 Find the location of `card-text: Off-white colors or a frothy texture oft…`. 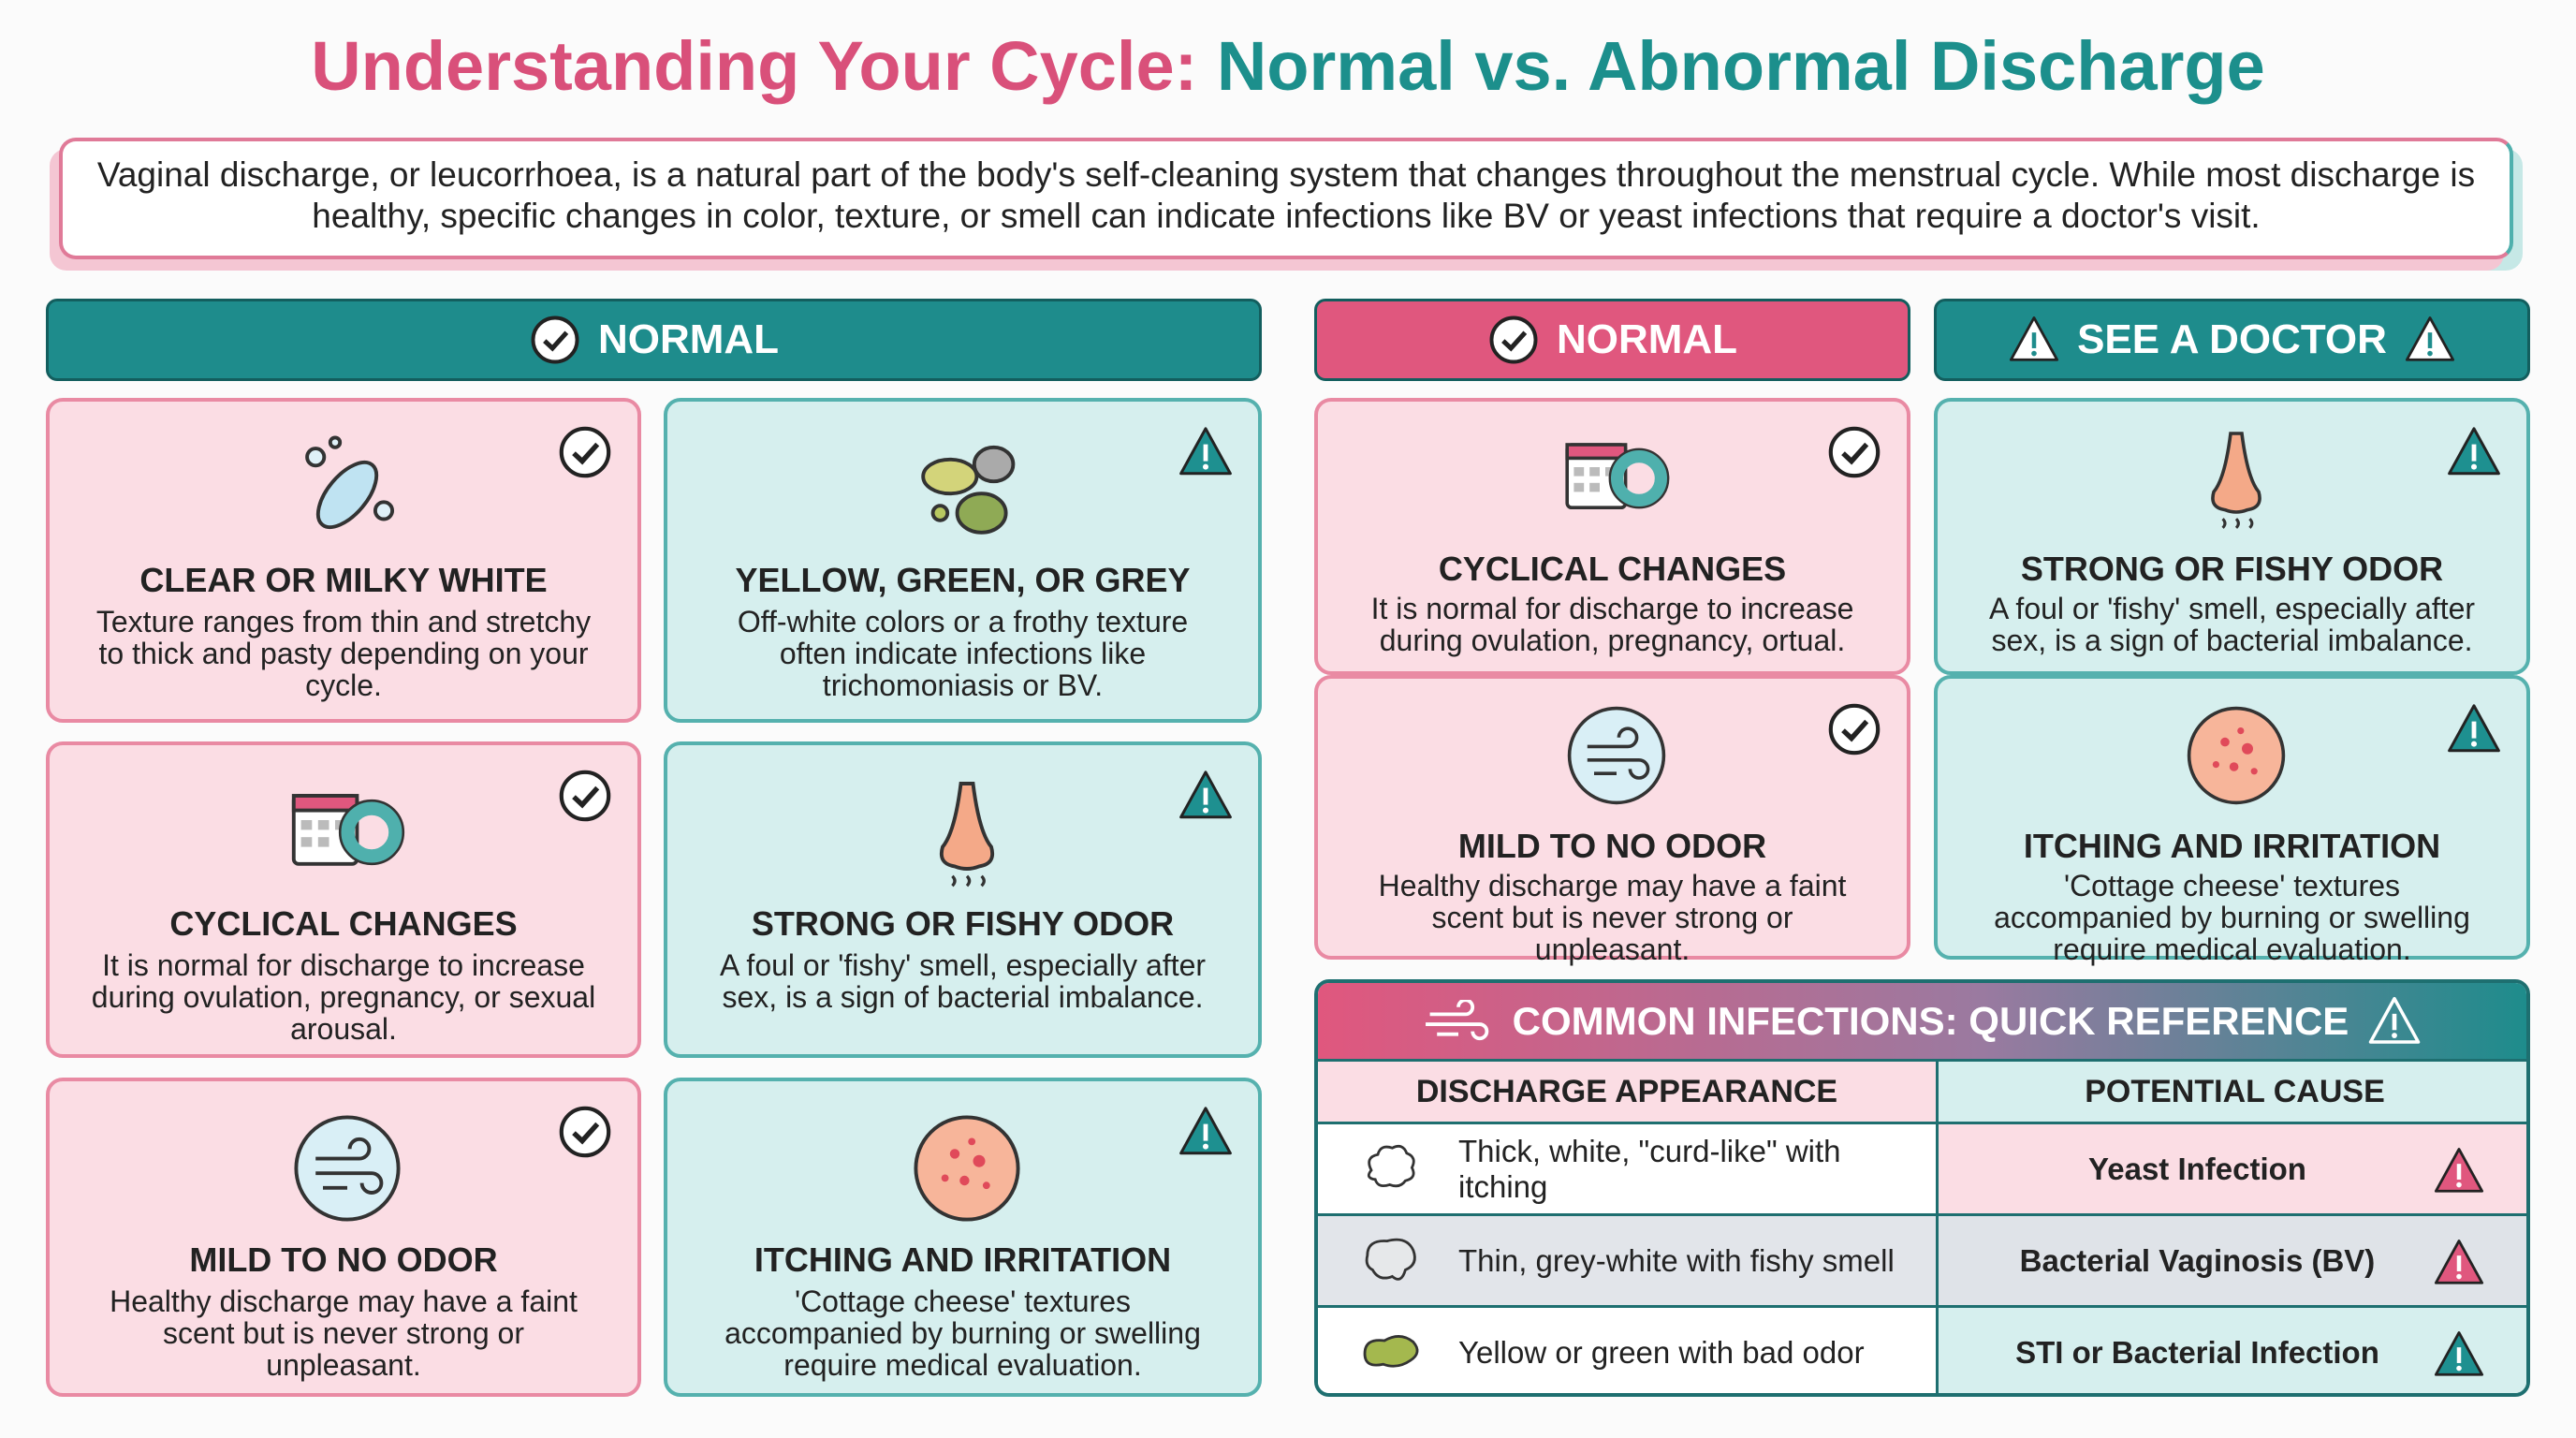

card-text: Off-white colors or a frothy texture oft… is located at coordinates (963, 653).